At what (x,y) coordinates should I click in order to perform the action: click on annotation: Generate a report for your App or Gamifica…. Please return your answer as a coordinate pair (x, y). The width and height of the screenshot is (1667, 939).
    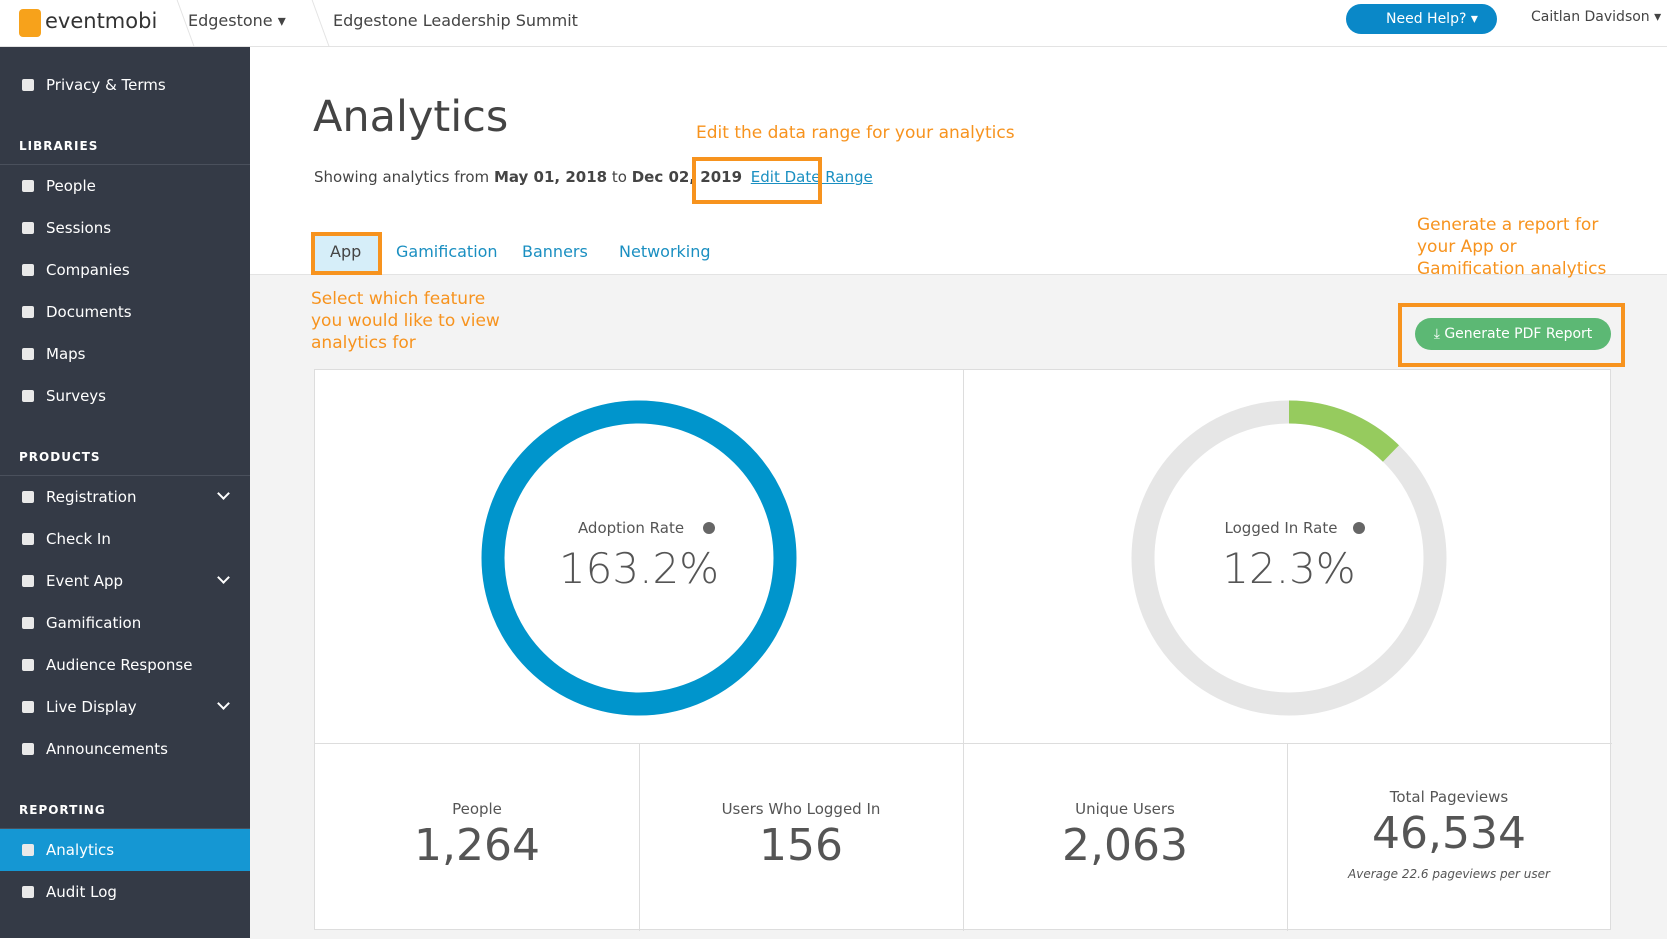
    Looking at the image, I should click on (1511, 247).